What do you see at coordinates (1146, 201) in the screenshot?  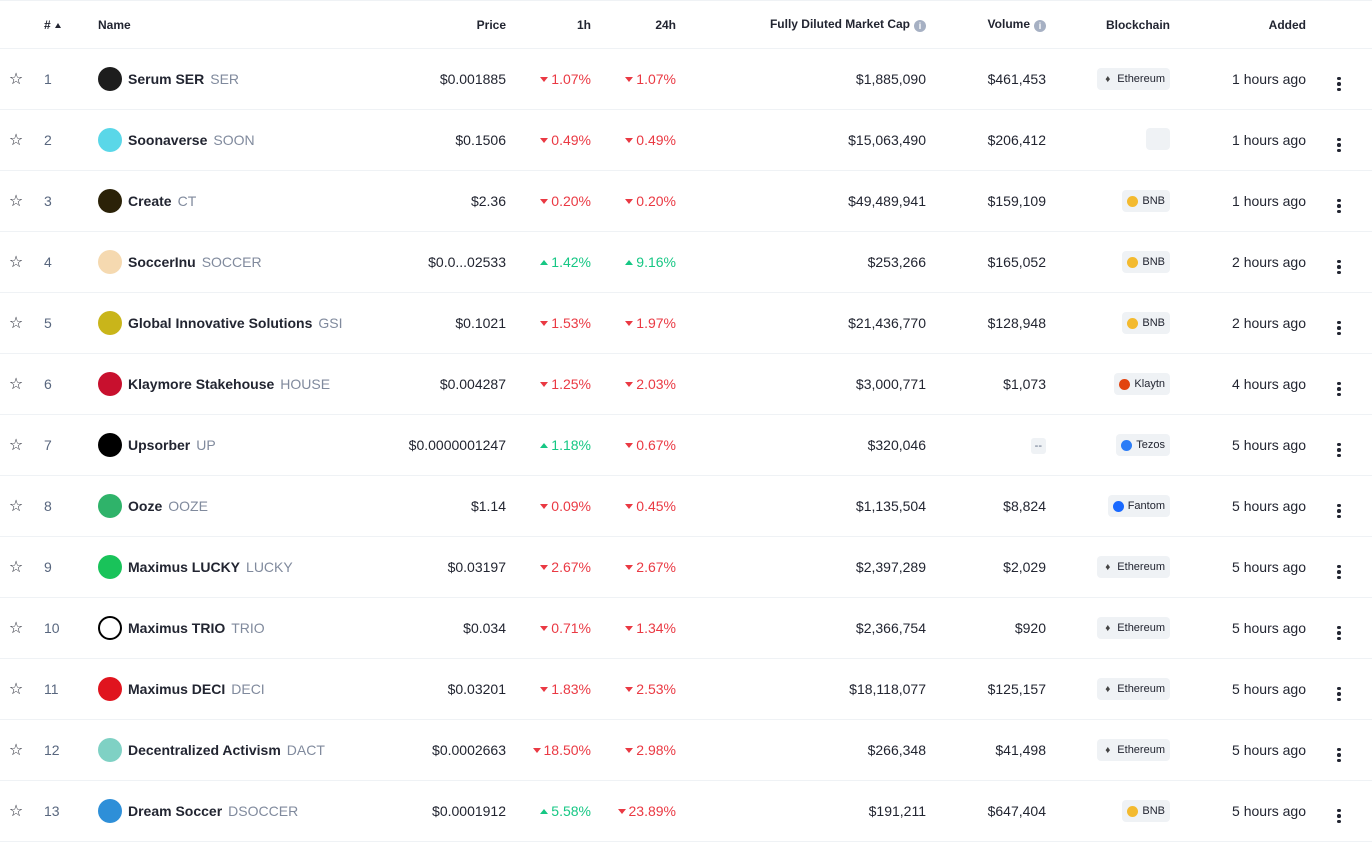 I see `blockchain-badge: BNB` at bounding box center [1146, 201].